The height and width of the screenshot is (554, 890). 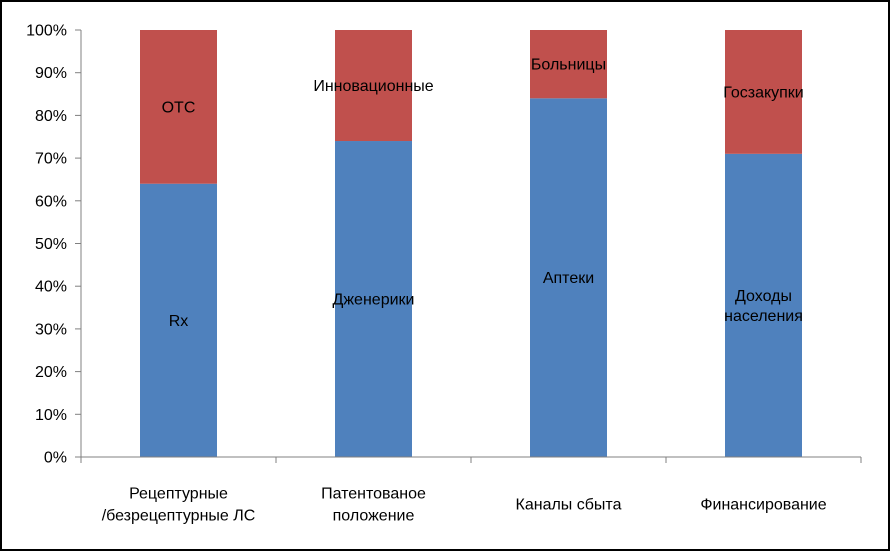 What do you see at coordinates (51, 372) in the screenshot?
I see `y-tick-label: 20%` at bounding box center [51, 372].